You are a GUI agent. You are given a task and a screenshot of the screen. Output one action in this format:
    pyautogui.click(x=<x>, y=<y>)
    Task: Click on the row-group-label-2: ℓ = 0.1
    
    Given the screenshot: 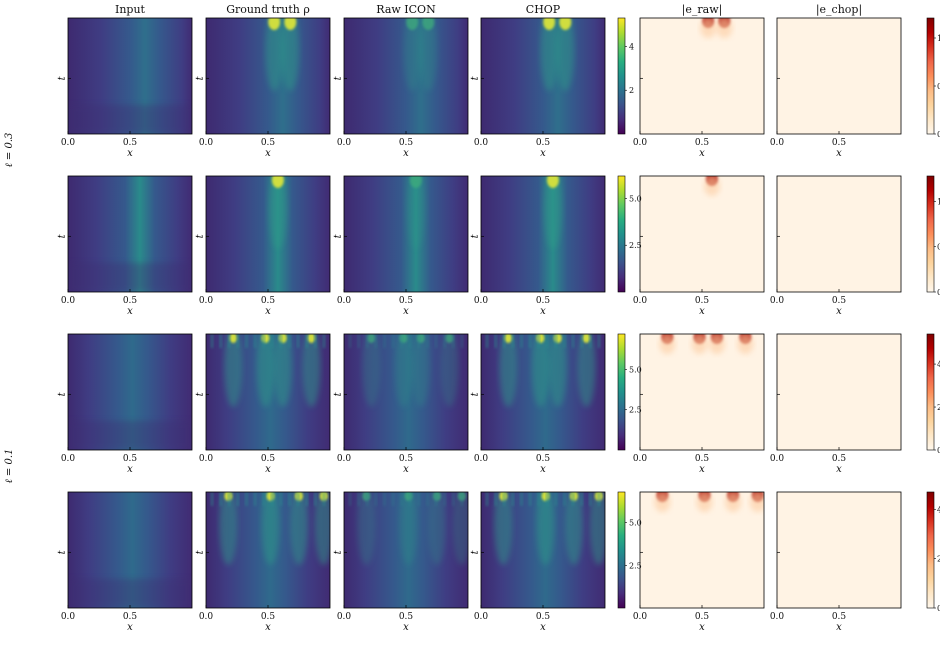 What is the action you would take?
    pyautogui.click(x=9, y=466)
    